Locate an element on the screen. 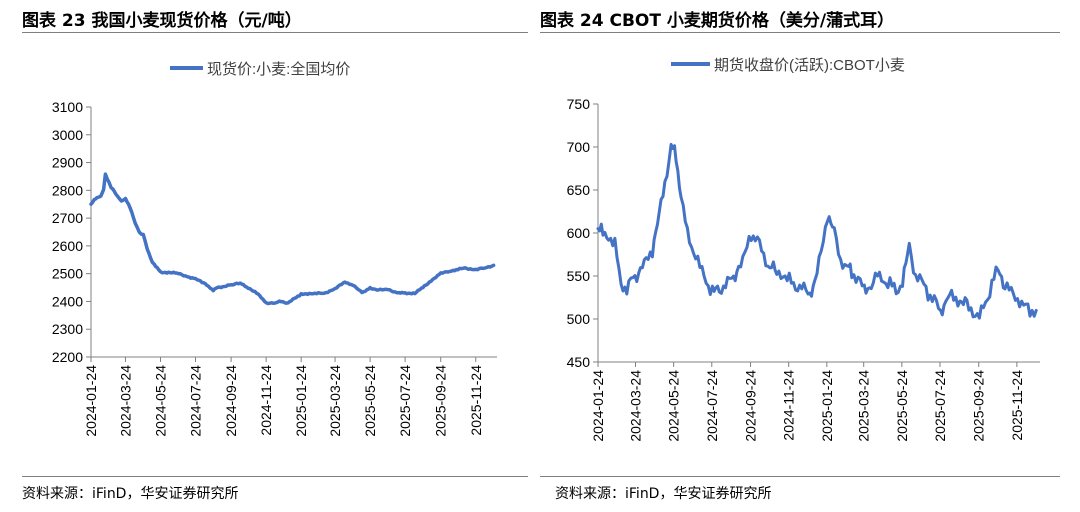 The height and width of the screenshot is (512, 1080). y-tick-label: 500 is located at coordinates (579, 319).